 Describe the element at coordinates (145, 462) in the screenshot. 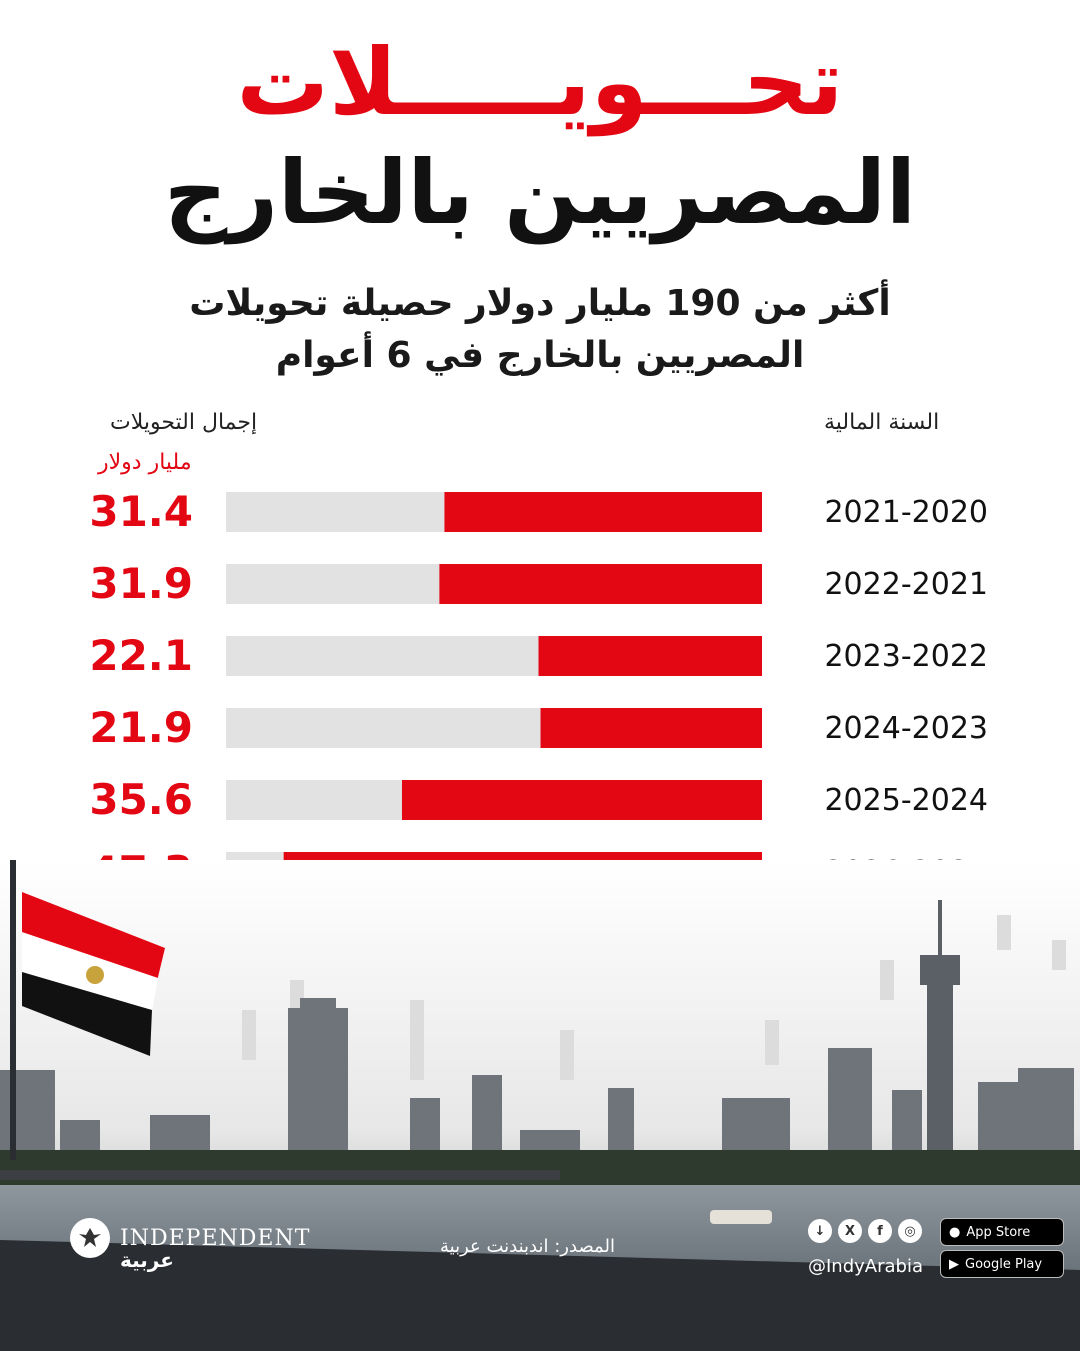

I see `unit-label: مليار دولار` at that location.